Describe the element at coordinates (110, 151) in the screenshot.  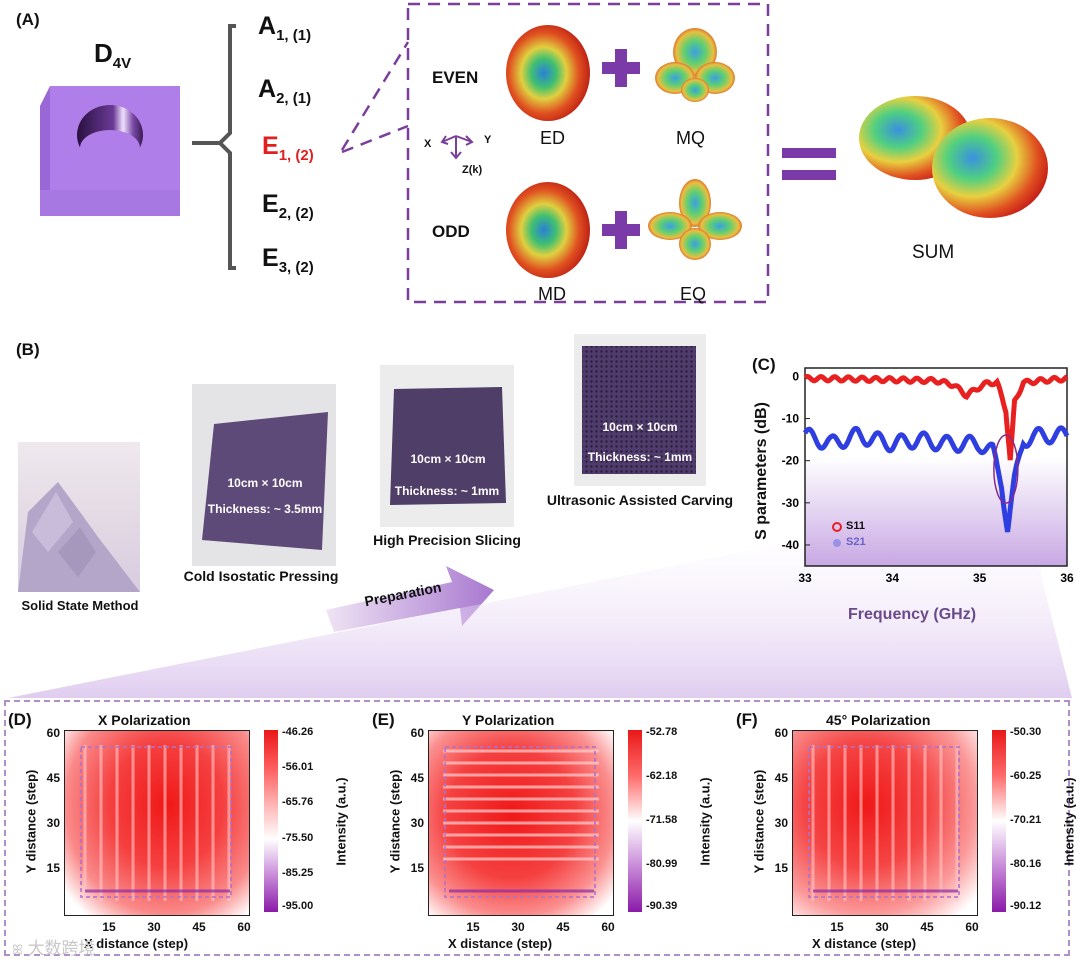
I see `d4v-unit-cell-illustration` at that location.